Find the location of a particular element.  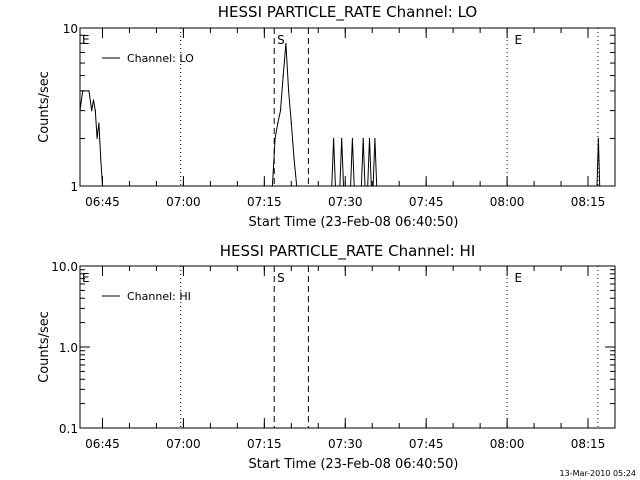

y-tick-label: 0.1 is located at coordinates (68, 429).